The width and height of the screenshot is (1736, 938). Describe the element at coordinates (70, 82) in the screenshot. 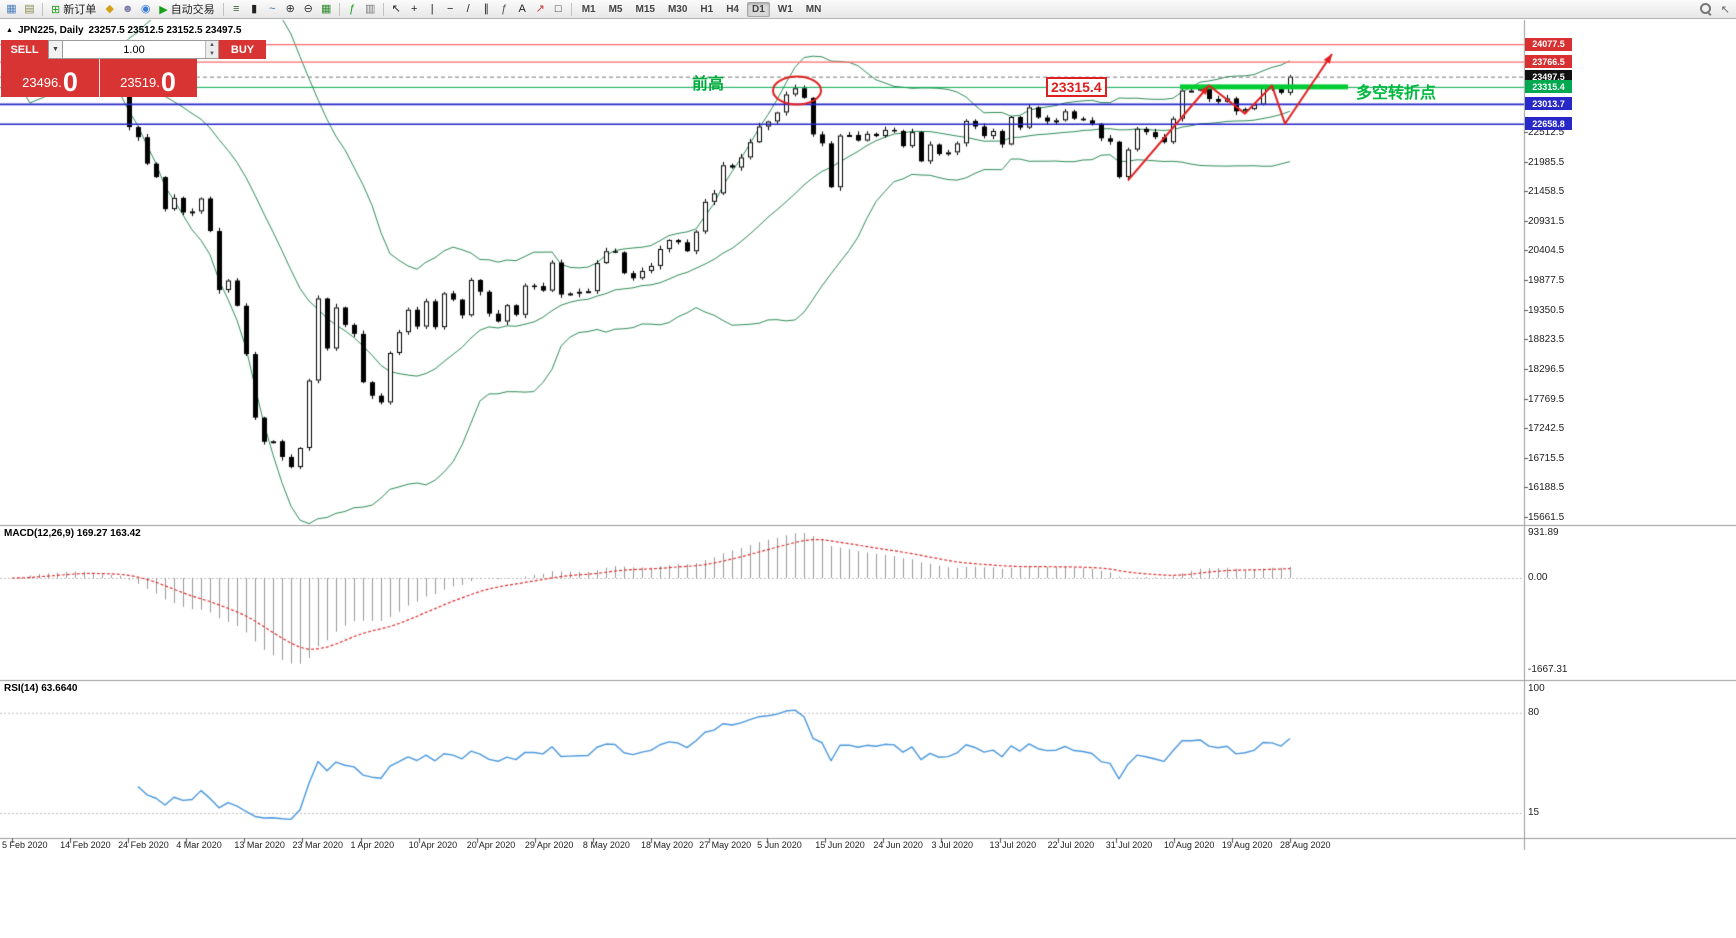

I see `sell-price-big: 0` at that location.